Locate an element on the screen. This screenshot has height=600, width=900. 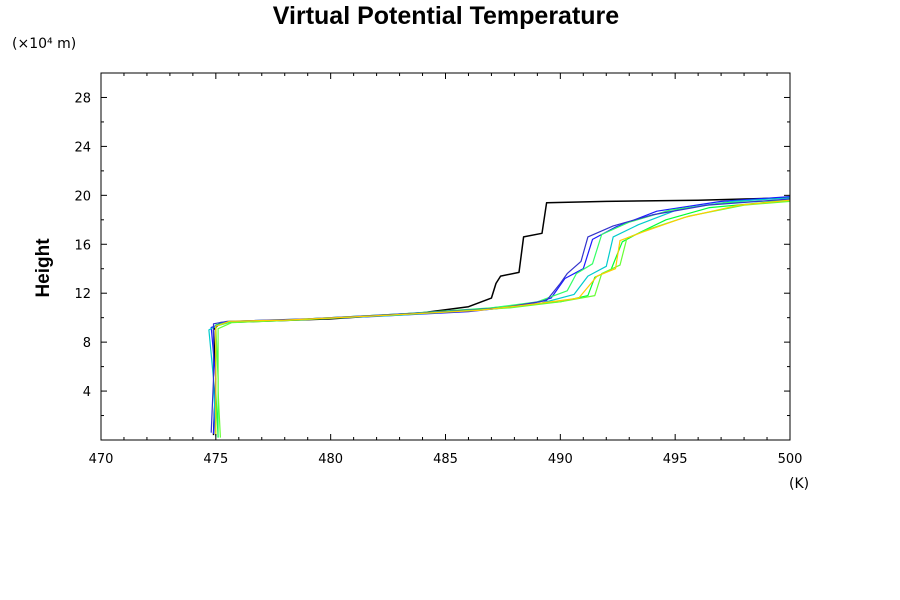
y-tick-label: 8 is located at coordinates (87, 343).